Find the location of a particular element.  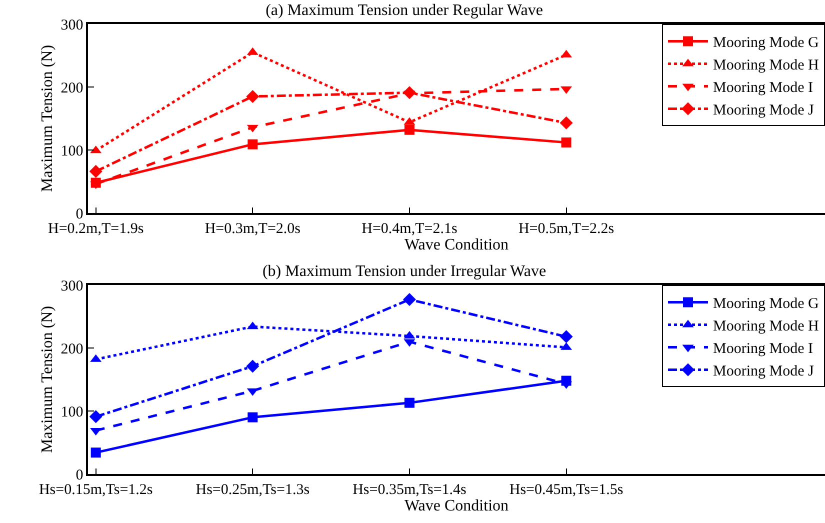

x-tick-label: H=0.2m,T=1.9s is located at coordinates (96, 228).